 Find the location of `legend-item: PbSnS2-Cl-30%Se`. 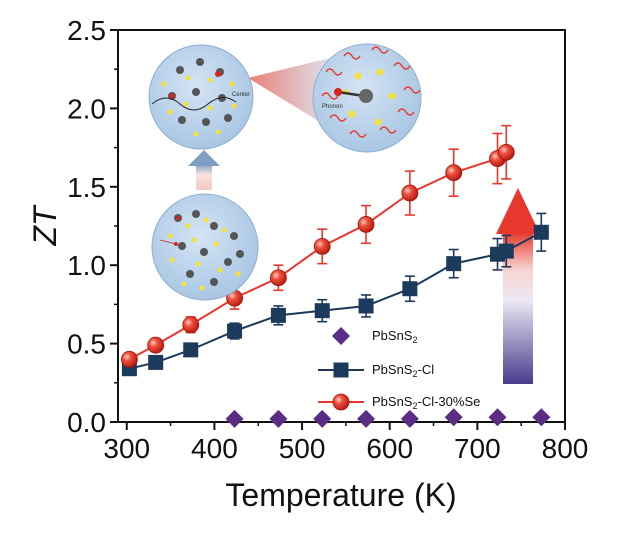

legend-item: PbSnS2-Cl-30%Se is located at coordinates (399, 402).